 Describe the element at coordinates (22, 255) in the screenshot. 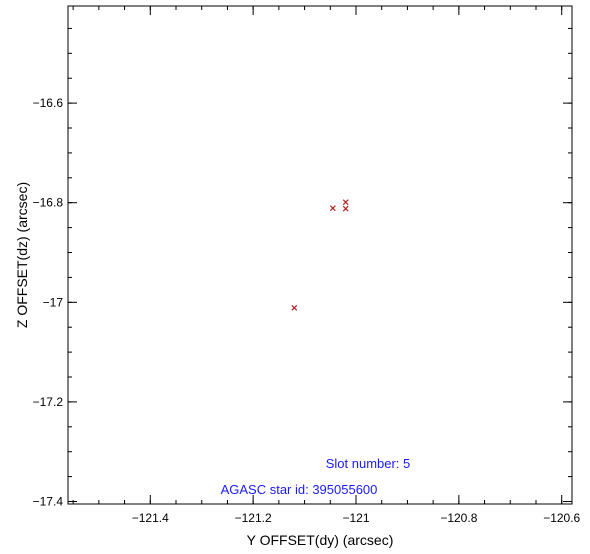

I see `y-axis-label: Z OFFSET(dz) (arcsec)` at that location.